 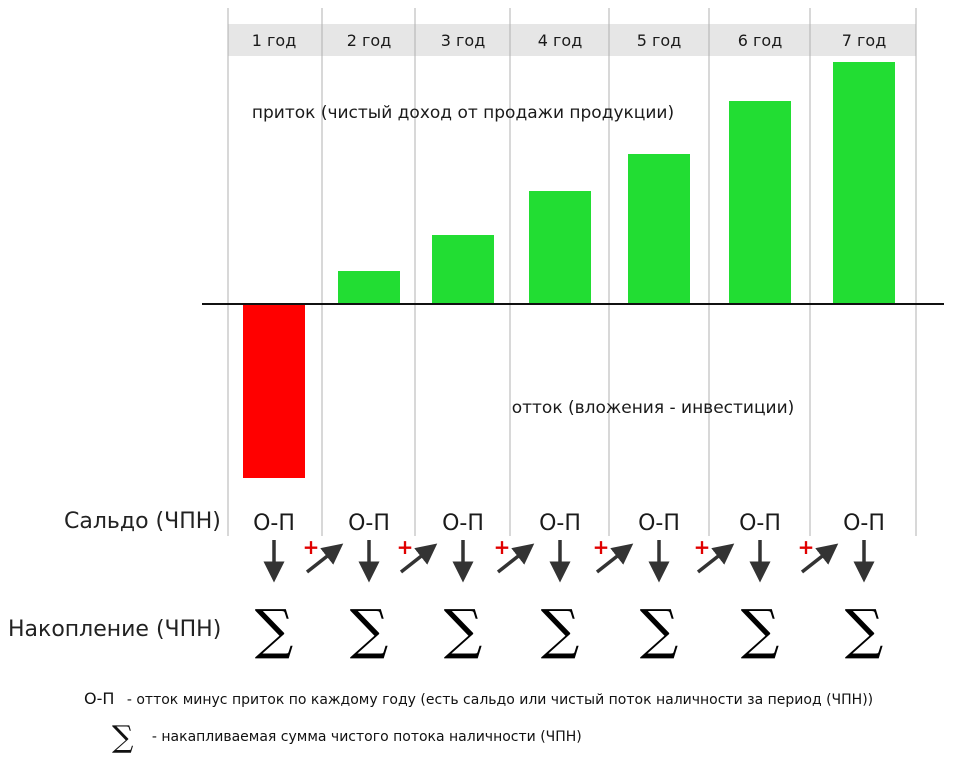 What do you see at coordinates (760, 523) in the screenshot?
I see `balance-cell-6: О-П` at bounding box center [760, 523].